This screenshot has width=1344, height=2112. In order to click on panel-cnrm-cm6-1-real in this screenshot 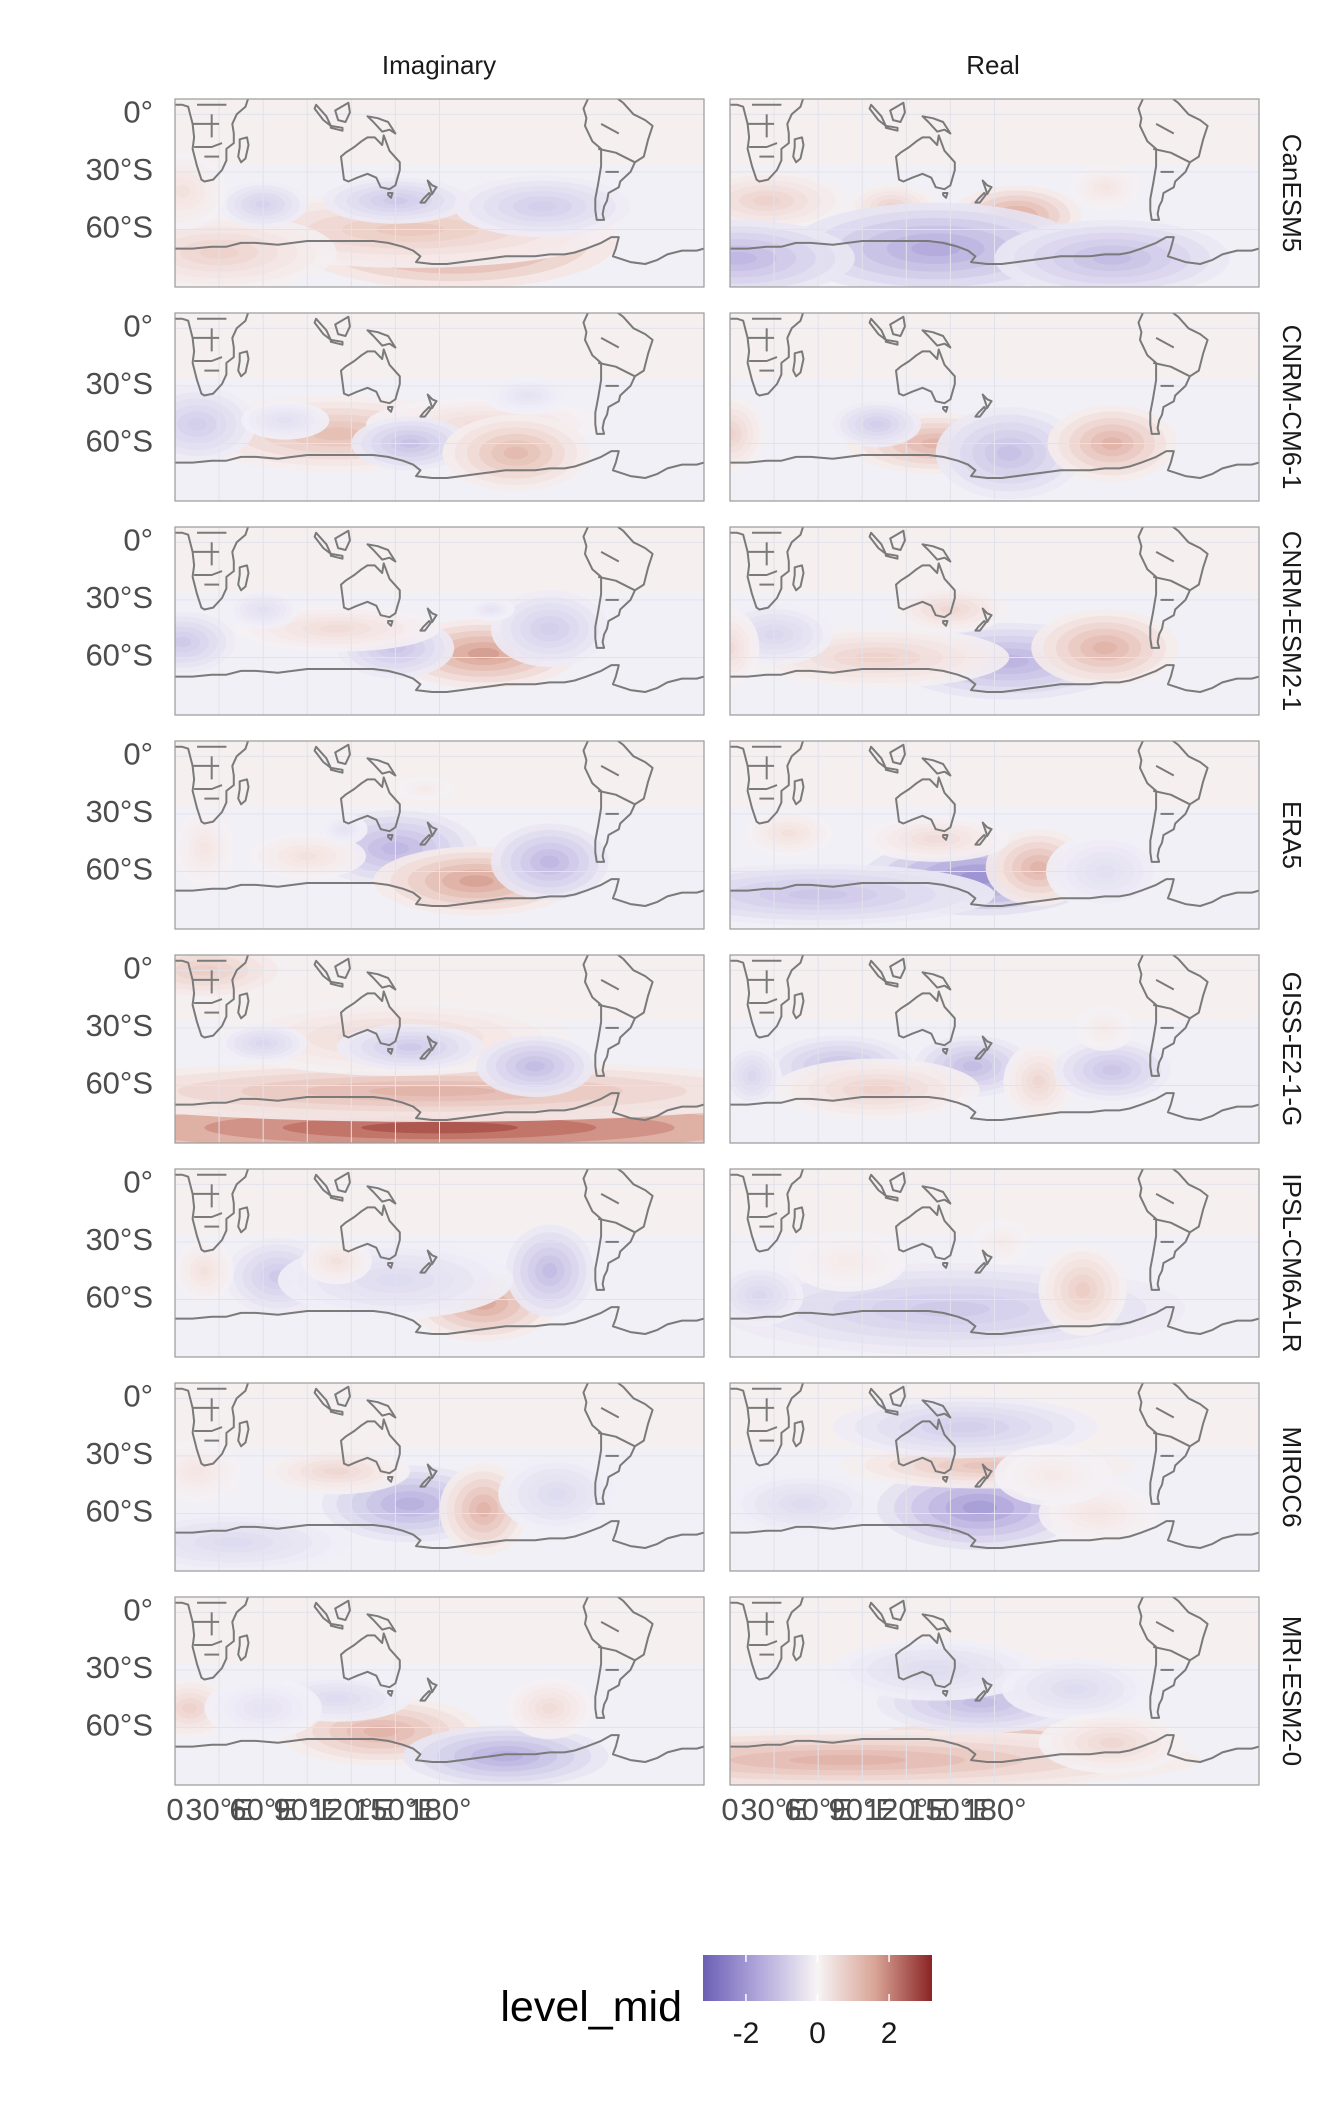, I will do `click(994, 407)`.